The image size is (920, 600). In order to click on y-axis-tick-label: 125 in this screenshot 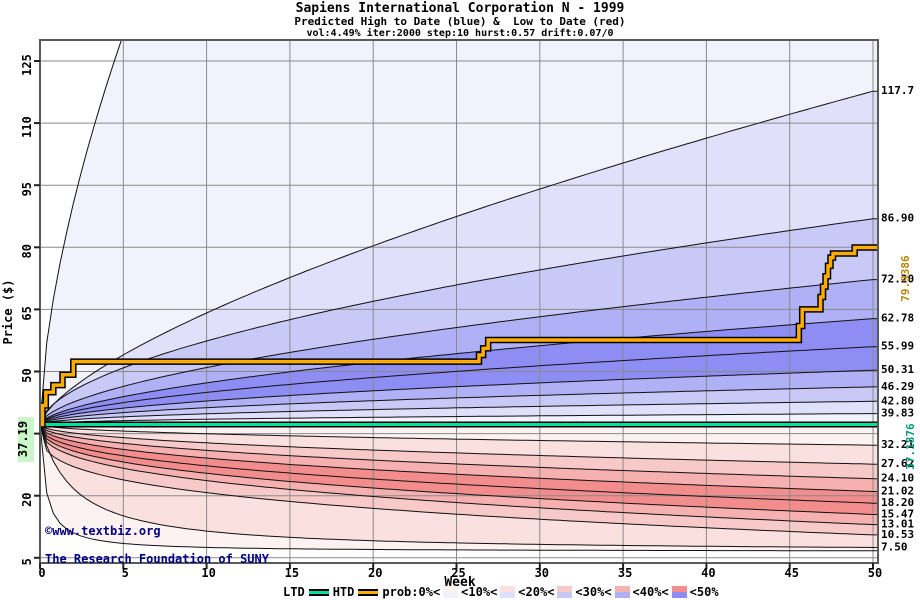, I will do `click(27, 65)`.